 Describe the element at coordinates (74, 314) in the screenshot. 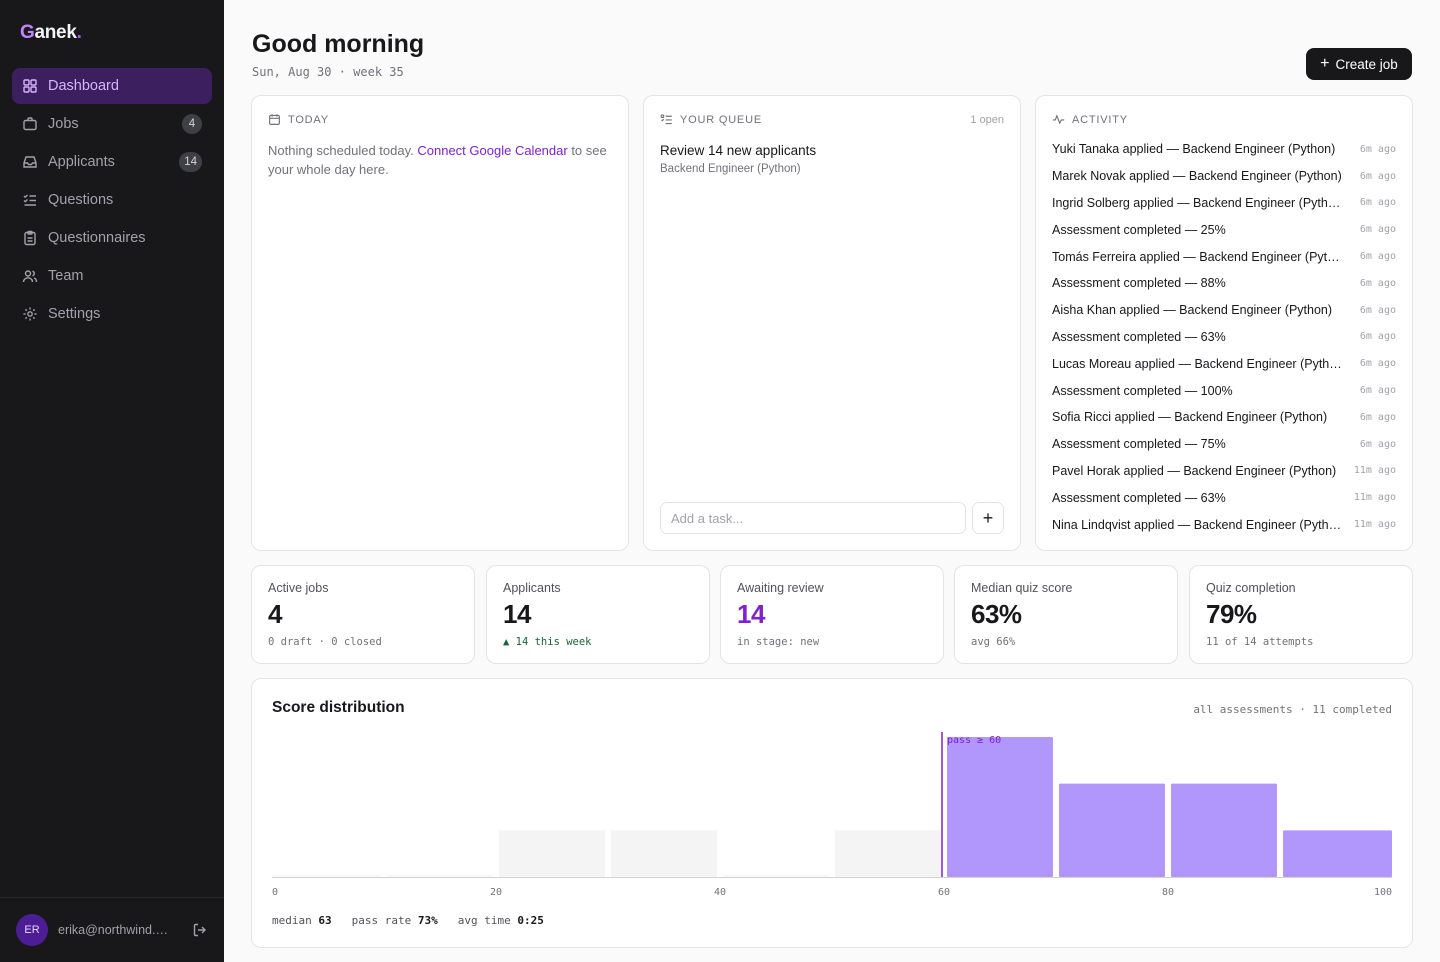

I see `sidebar-item-label: Settings` at that location.